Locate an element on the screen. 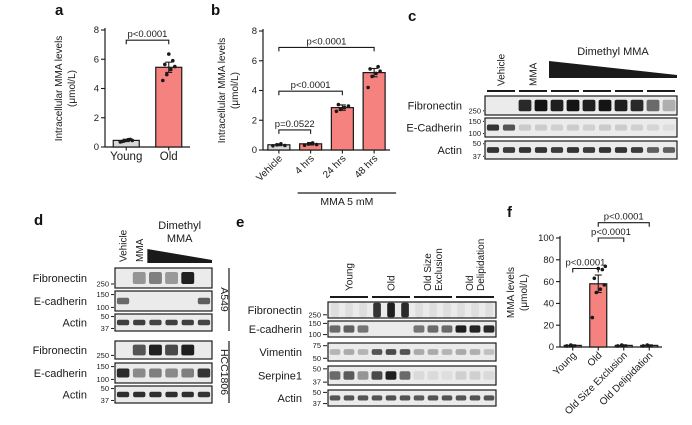 This screenshot has width=692, height=425. panel-c-label: c is located at coordinates (412, 16).